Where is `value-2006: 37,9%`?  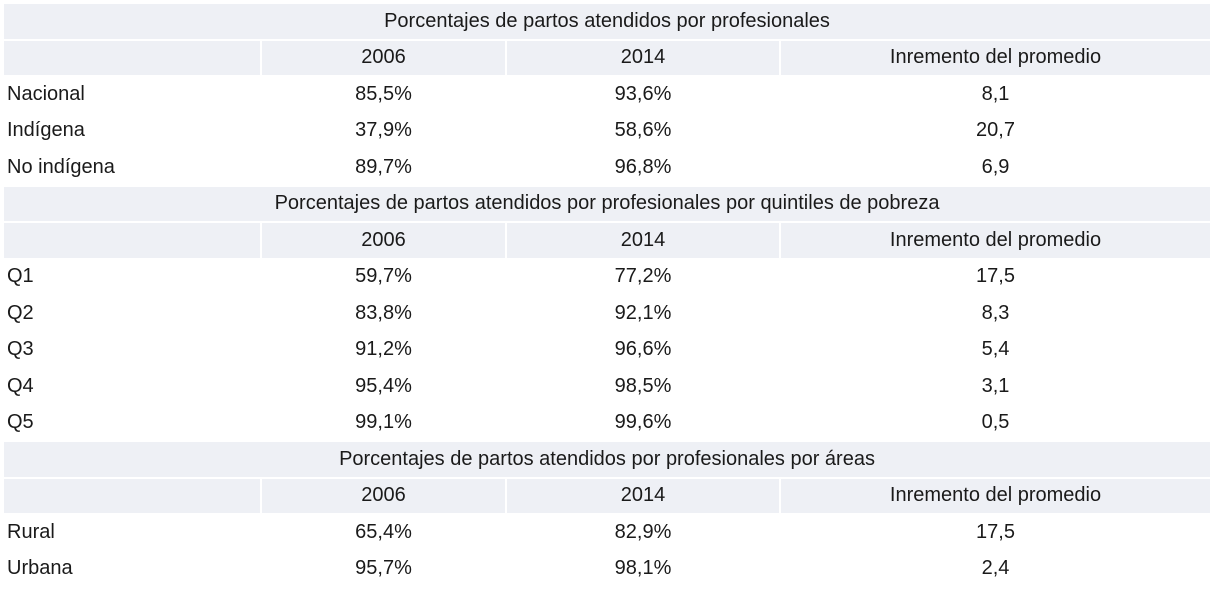 value-2006: 37,9% is located at coordinates (384, 131).